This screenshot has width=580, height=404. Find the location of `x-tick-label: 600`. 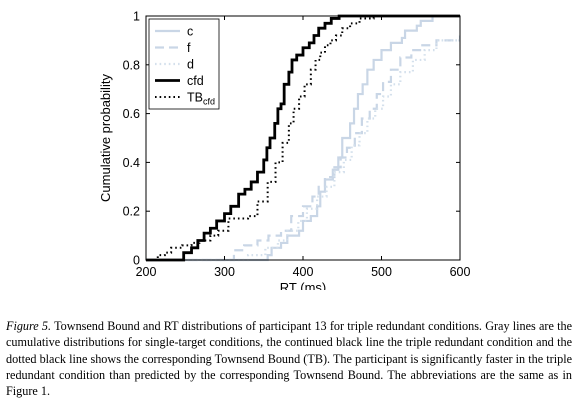

x-tick-label: 600 is located at coordinates (460, 272).